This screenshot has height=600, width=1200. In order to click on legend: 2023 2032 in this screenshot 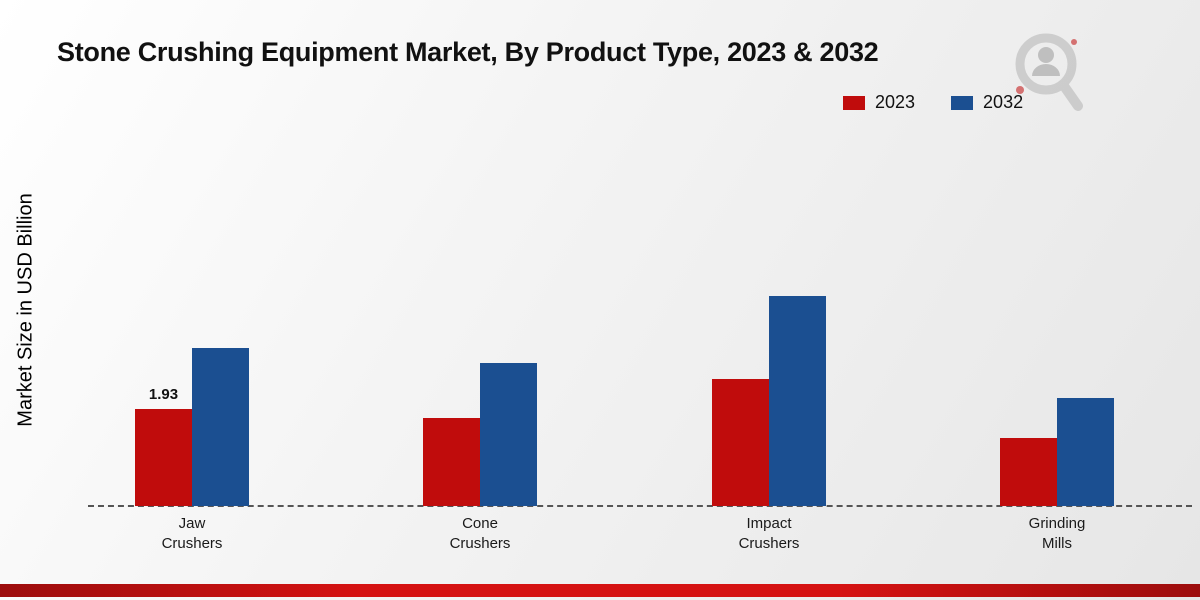, I will do `click(933, 102)`.